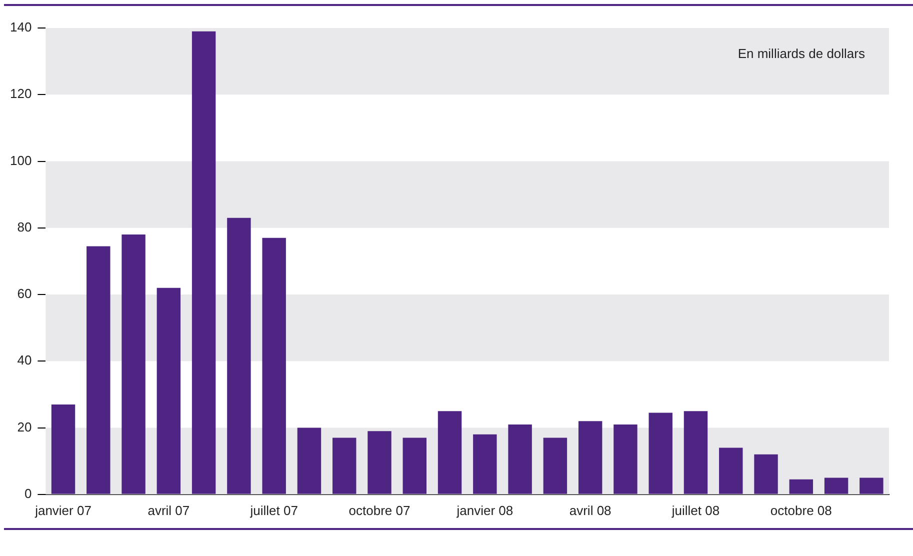  Describe the element at coordinates (801, 53) in the screenshot. I see `annotation: En milliards de dollars` at that location.